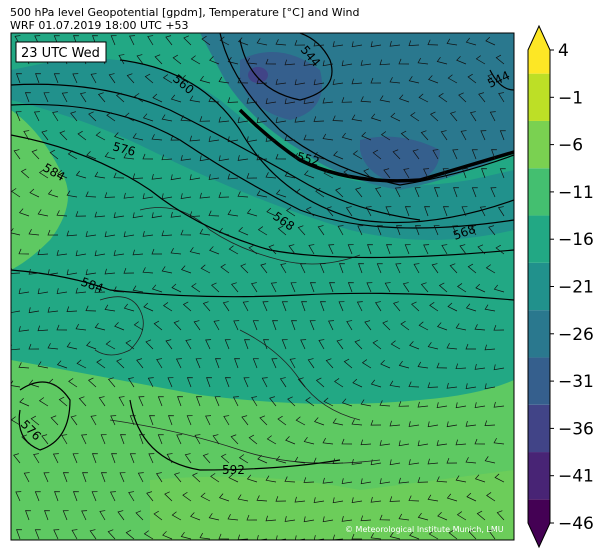  What do you see at coordinates (539, 334) in the screenshot?
I see `colorbar-segment` at bounding box center [539, 334].